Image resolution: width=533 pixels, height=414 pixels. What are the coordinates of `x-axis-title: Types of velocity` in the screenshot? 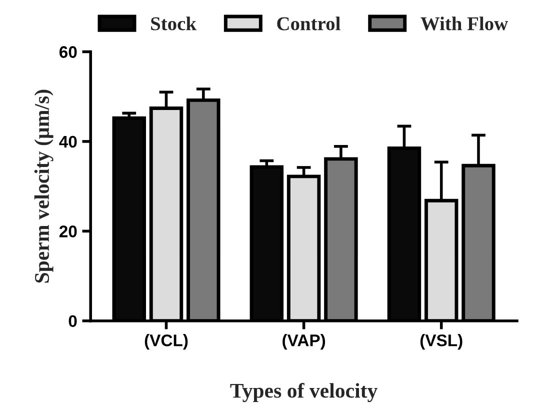 It's located at (304, 392).